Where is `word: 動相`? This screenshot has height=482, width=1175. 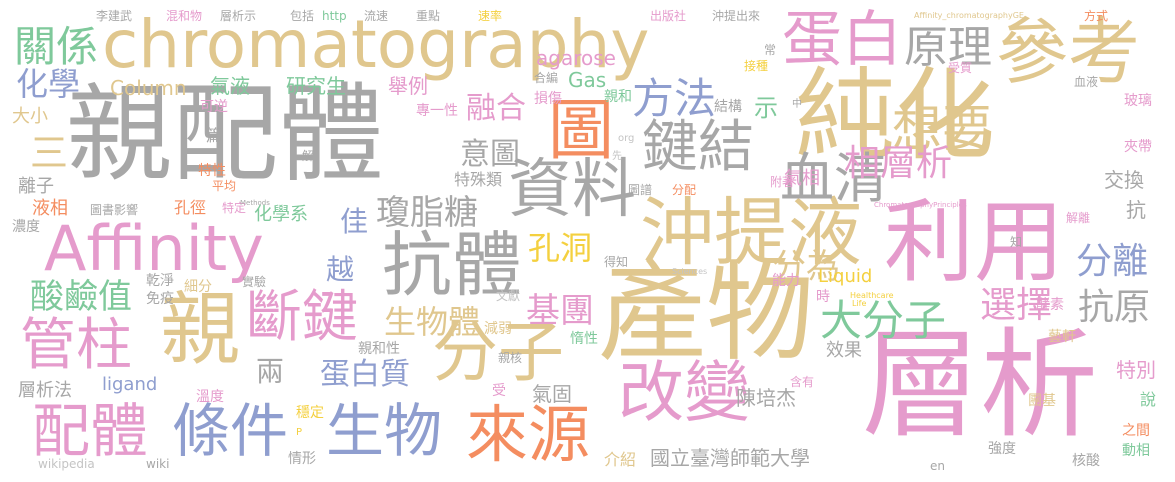 word: 動相 is located at coordinates (1136, 451).